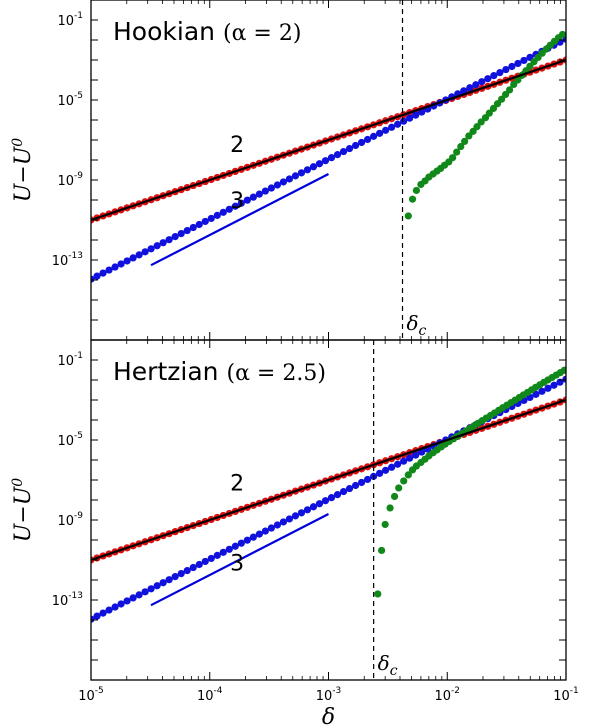 The height and width of the screenshot is (728, 598). Describe the element at coordinates (18, 482) in the screenshot. I see `y-axis-label-superscript: 0` at that location.